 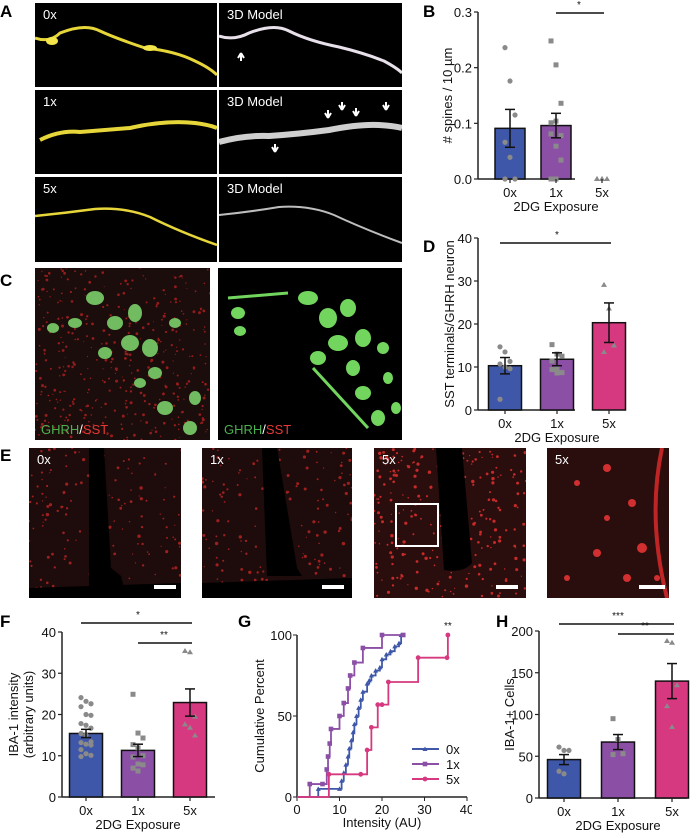 I want to click on legend-label: 5x, so click(x=453, y=779).